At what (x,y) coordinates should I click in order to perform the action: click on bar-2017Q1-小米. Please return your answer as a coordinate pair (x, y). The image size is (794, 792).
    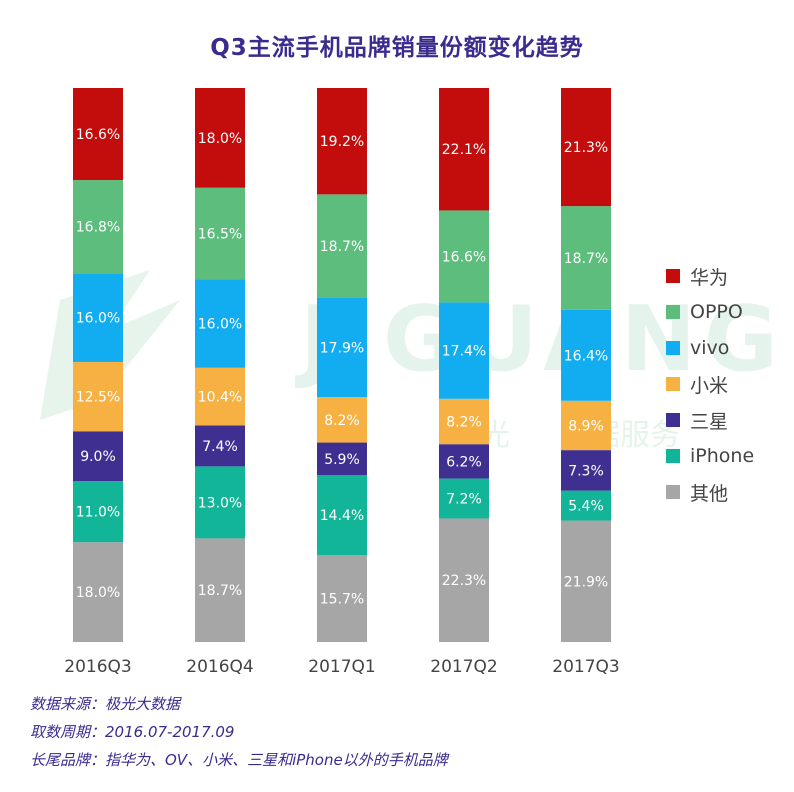
    Looking at the image, I should click on (342, 420).